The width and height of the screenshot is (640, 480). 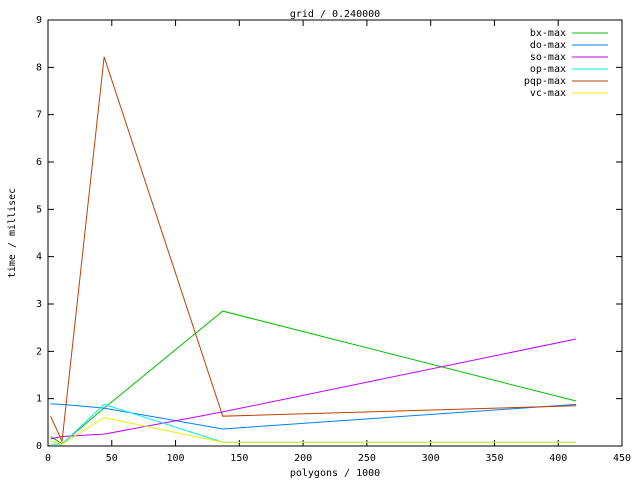 I want to click on legend-label: bx-max, so click(x=548, y=33).